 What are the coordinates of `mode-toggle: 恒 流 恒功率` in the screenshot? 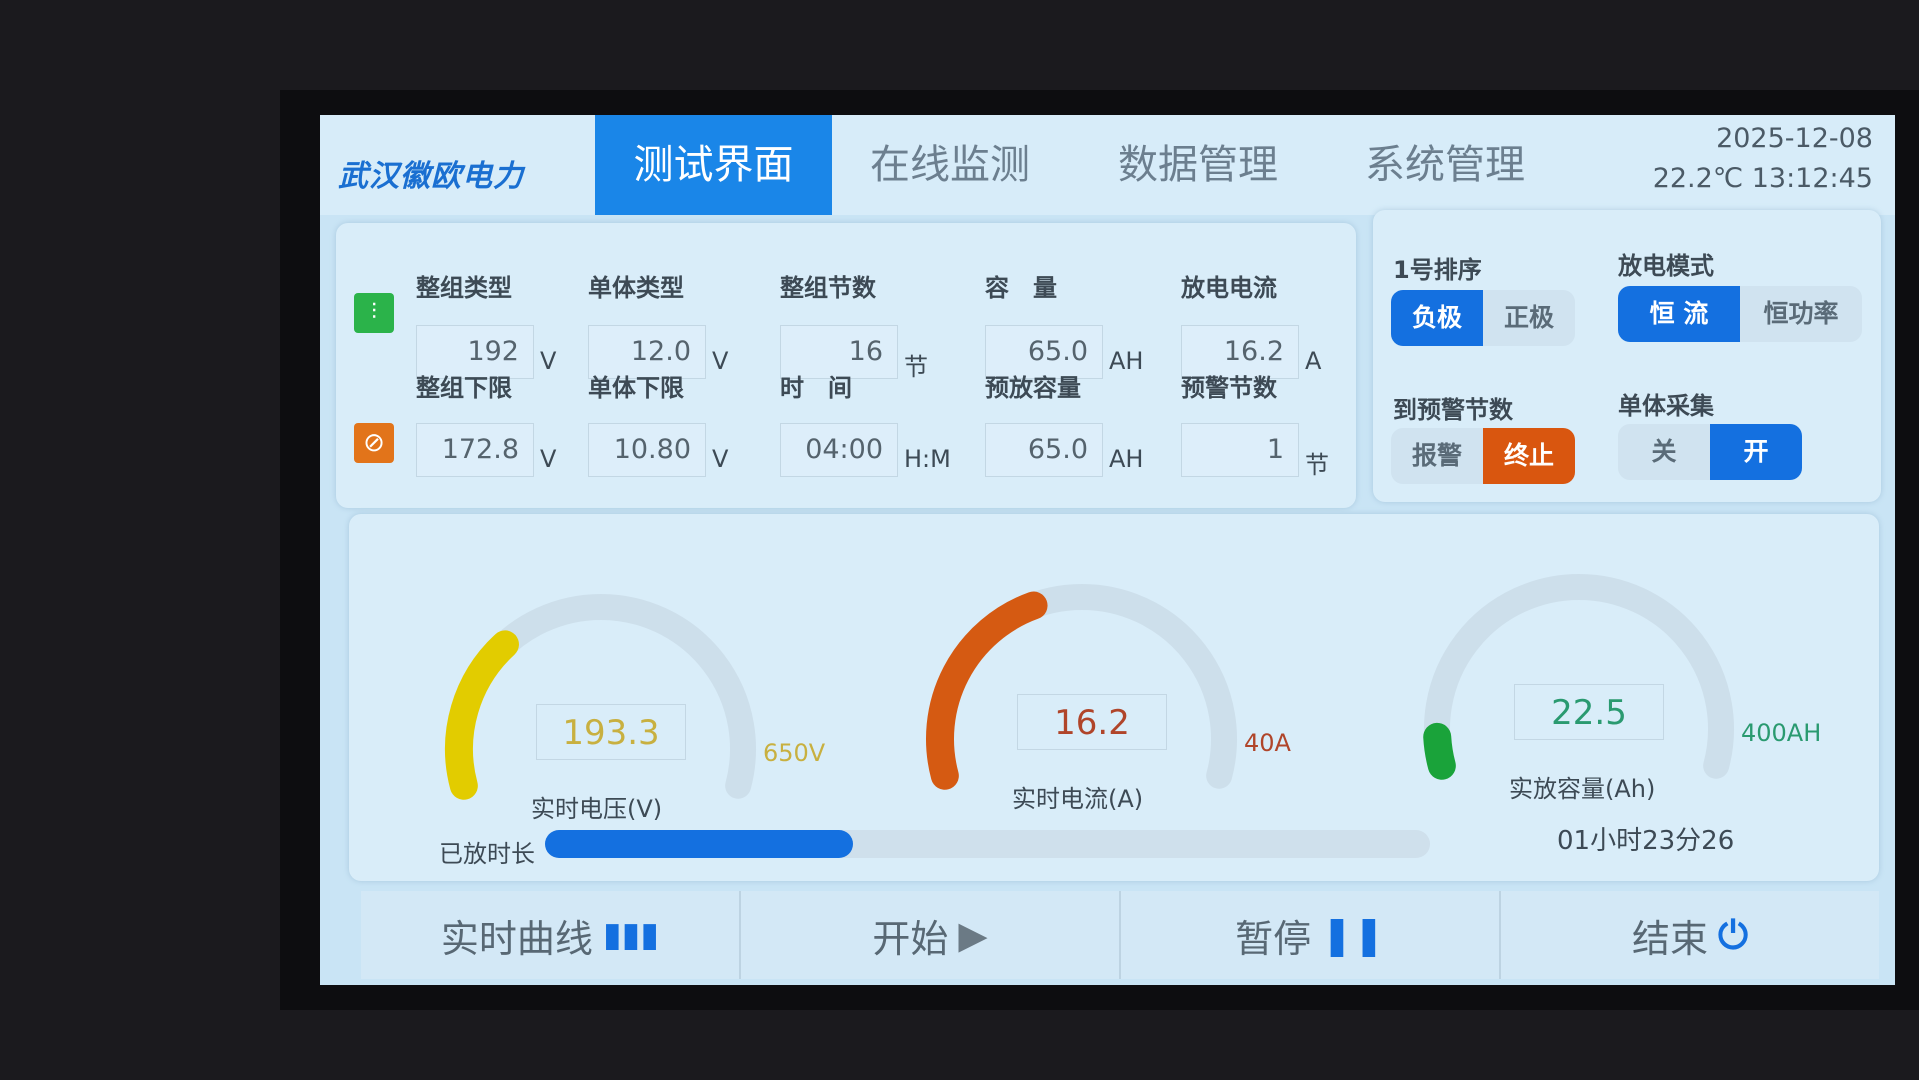 It's located at (1740, 314).